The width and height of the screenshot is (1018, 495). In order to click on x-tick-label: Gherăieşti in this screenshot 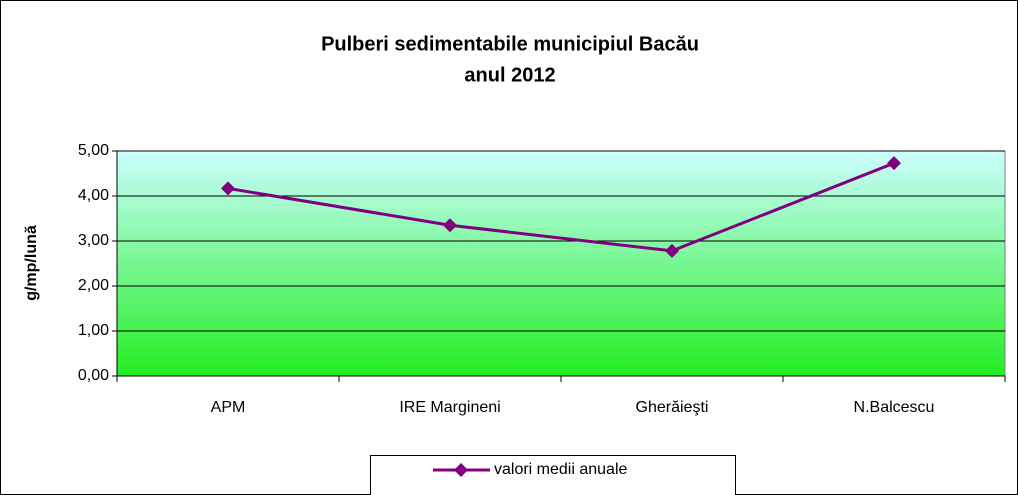, I will do `click(672, 407)`.